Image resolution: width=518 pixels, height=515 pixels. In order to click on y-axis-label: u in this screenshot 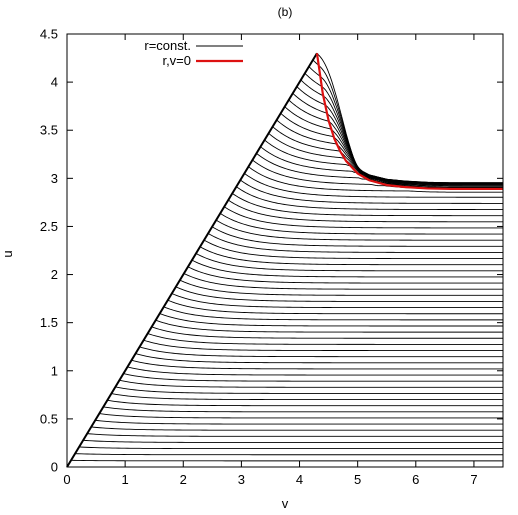, I will do `click(7, 253)`.